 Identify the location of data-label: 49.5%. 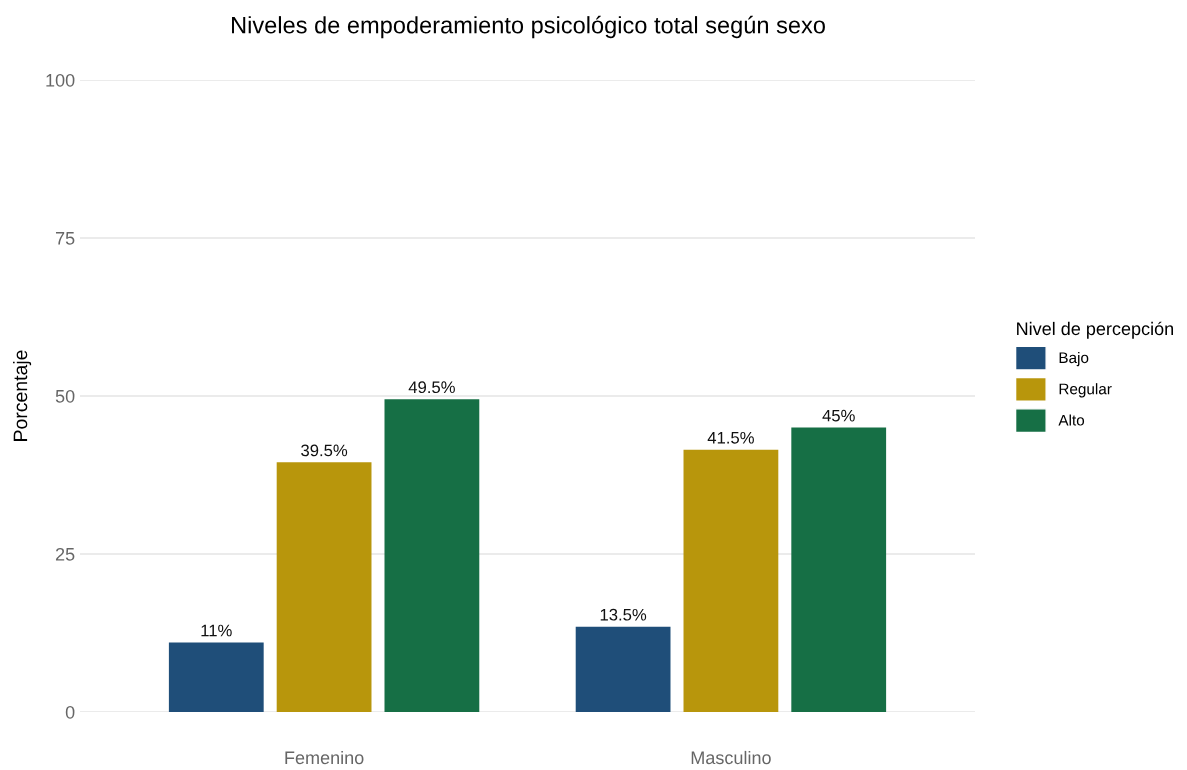
(431, 387).